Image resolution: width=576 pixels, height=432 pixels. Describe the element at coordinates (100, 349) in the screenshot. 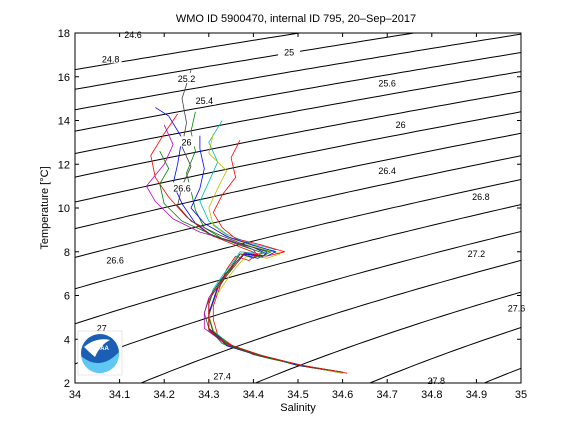

I see `svg-text: NOAA` at that location.